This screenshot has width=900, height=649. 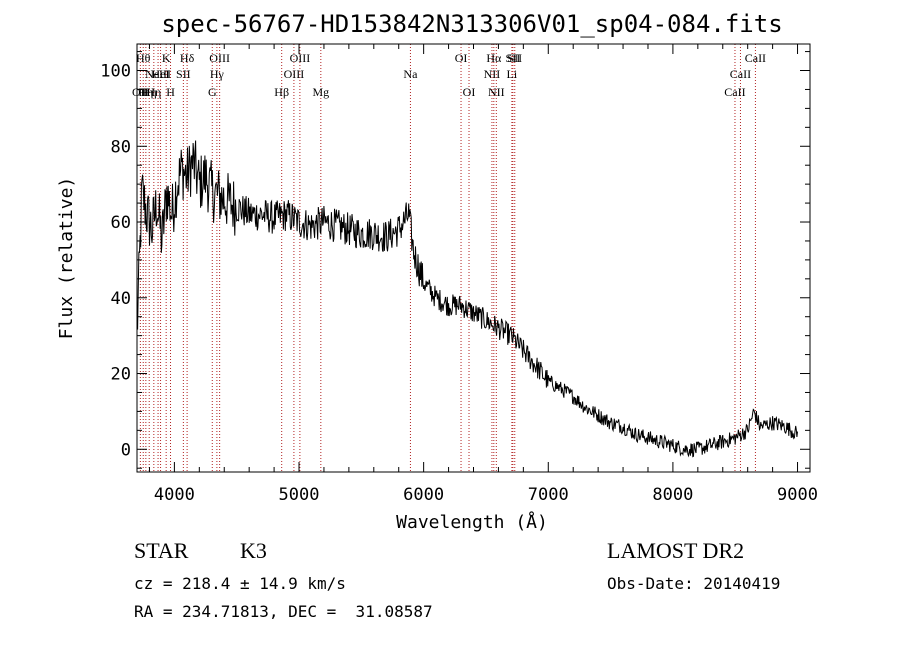 I want to click on line-label: Hβ, so click(x=281, y=92).